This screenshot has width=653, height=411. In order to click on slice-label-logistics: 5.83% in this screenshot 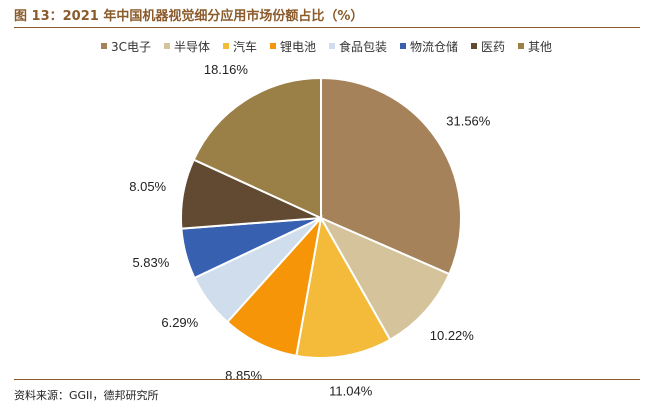, I will do `click(150, 262)`.